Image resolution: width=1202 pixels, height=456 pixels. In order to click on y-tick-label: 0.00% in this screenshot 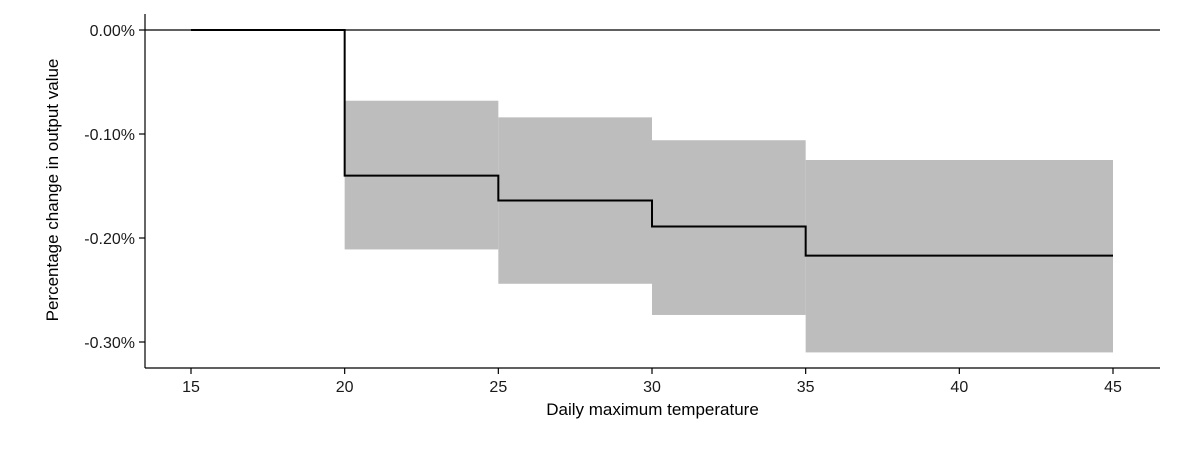, I will do `click(112, 31)`.